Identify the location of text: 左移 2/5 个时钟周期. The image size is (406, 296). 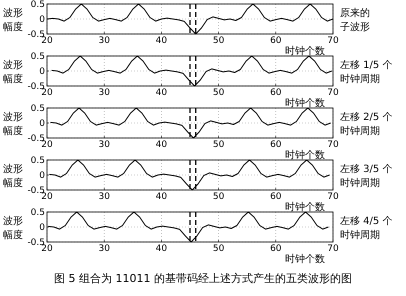
(366, 124).